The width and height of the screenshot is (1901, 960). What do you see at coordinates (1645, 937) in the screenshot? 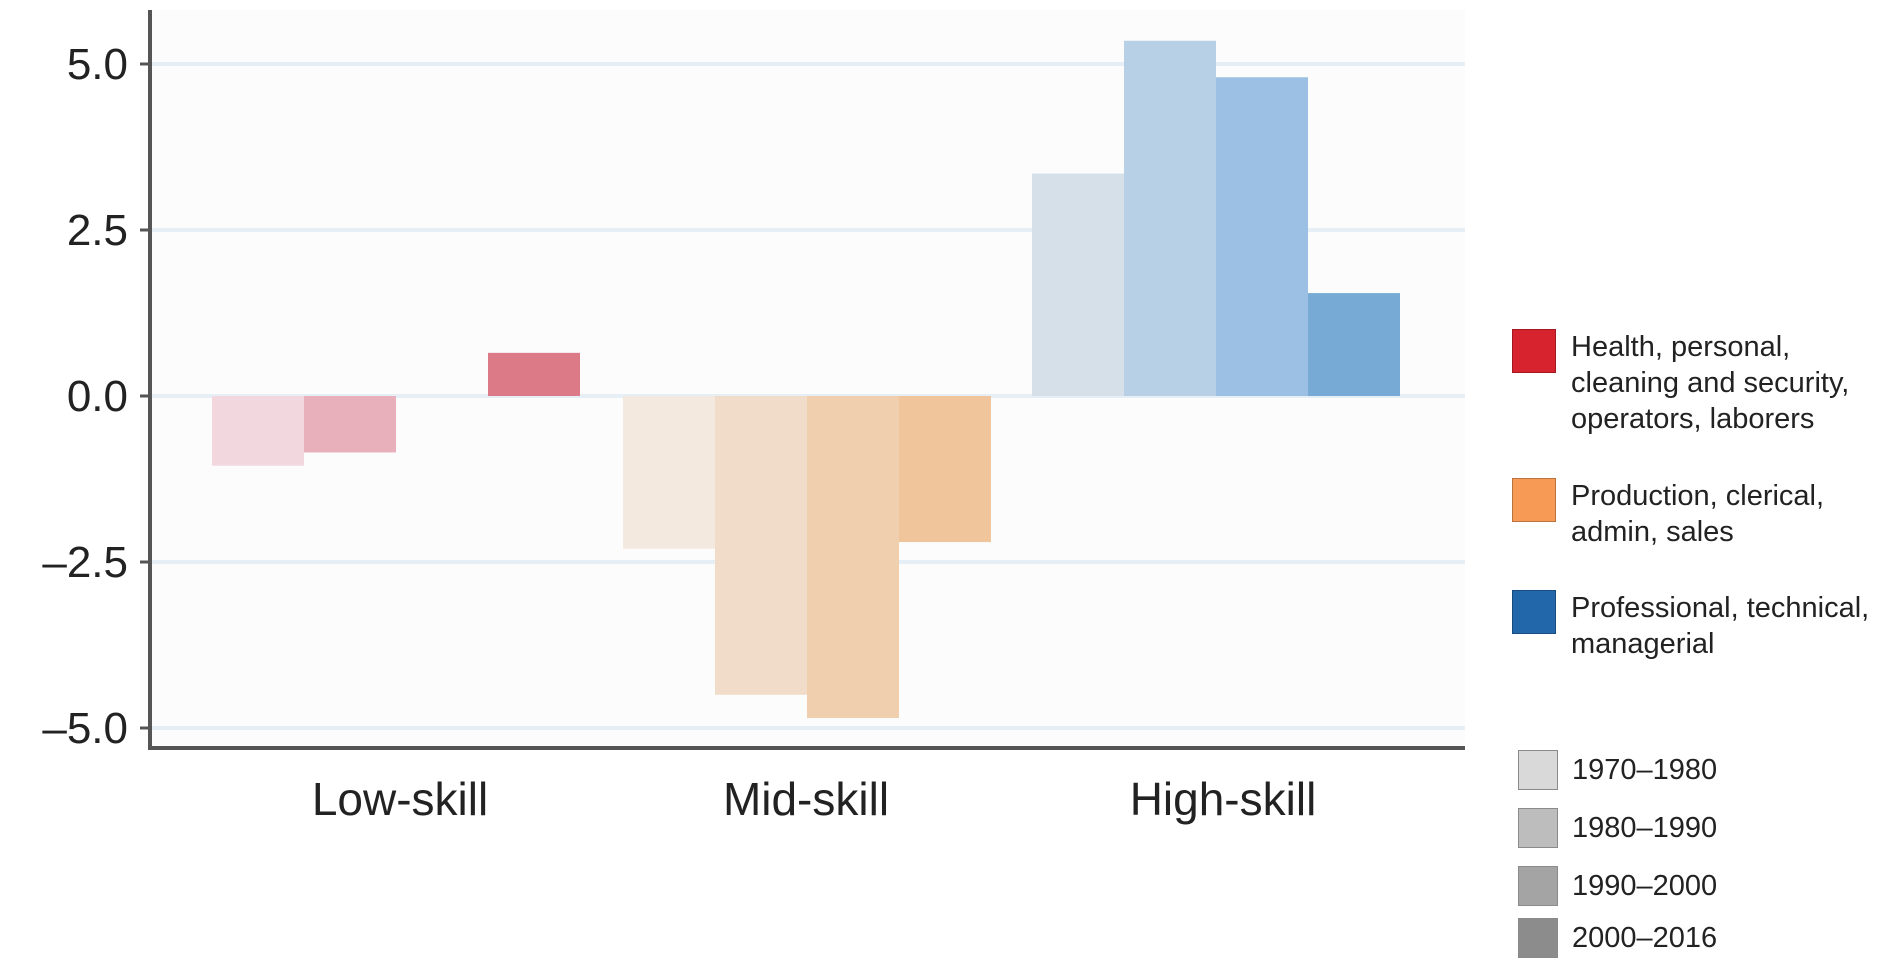
I see `legend-label-2000-2016: 2000–2016` at bounding box center [1645, 937].